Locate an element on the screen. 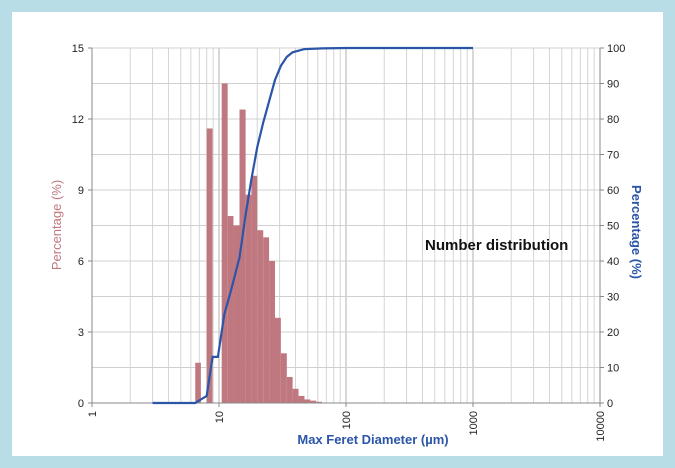  x-tick-label: 100 is located at coordinates (347, 420).